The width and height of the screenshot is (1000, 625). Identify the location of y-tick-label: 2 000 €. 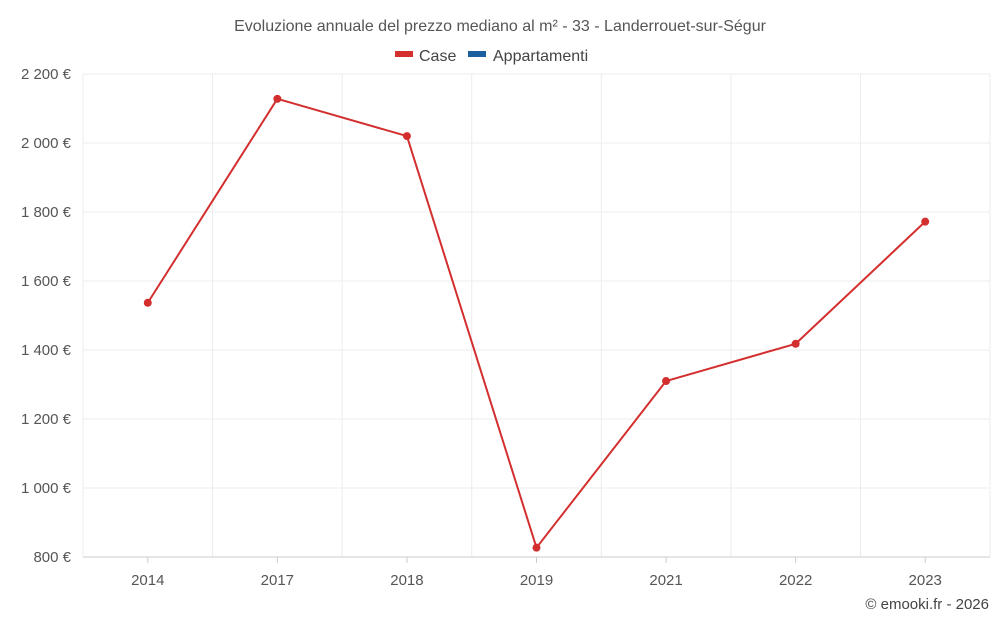
(46, 143).